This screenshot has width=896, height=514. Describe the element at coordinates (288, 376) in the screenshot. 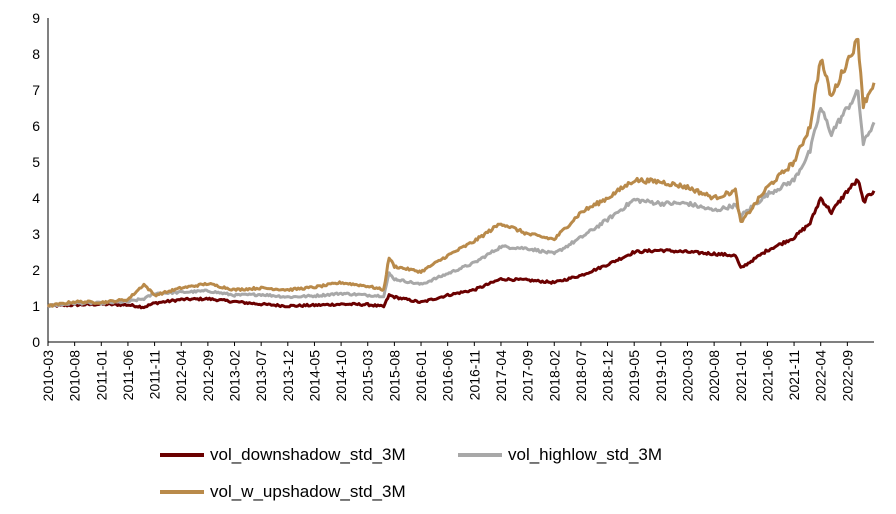

I see `x-tick-label: 2013-12` at that location.